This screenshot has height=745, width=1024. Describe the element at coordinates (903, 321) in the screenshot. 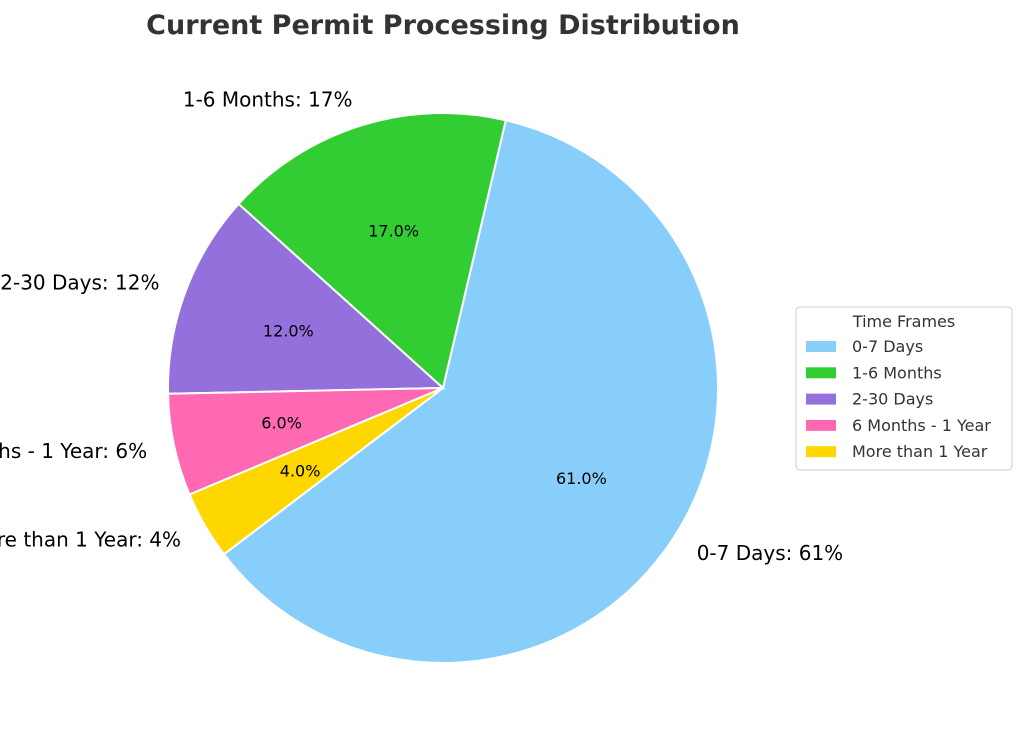

I see `legend-title: Time Frames` at that location.